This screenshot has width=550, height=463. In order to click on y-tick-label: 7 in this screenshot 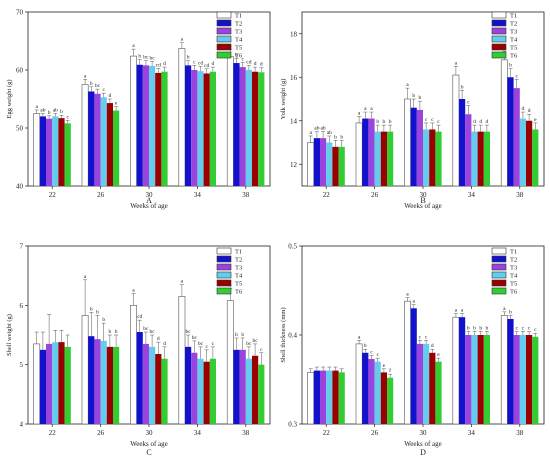, I will do `click(22, 247)`.